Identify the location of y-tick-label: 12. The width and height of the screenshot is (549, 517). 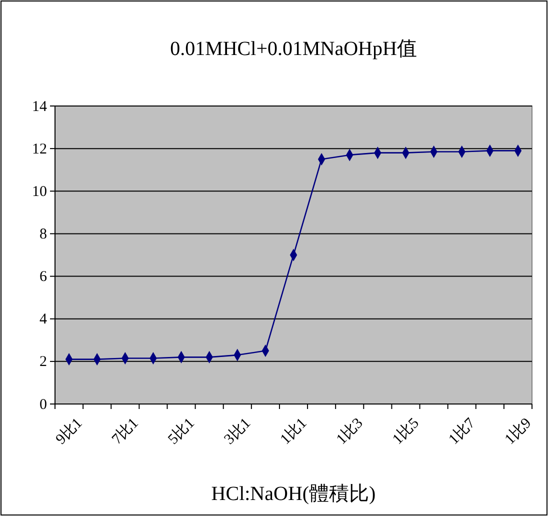
(39, 149).